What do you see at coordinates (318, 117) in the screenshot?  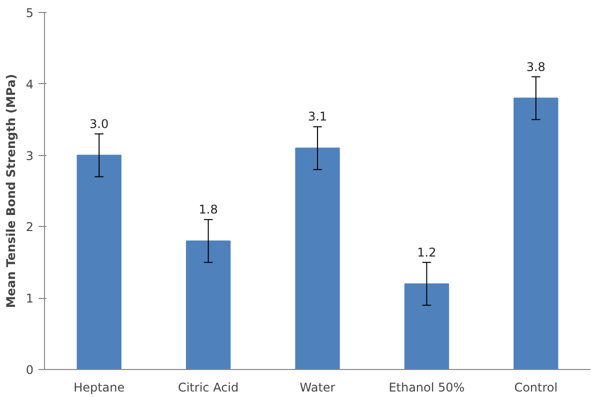 I see `data-label: 3.1` at bounding box center [318, 117].